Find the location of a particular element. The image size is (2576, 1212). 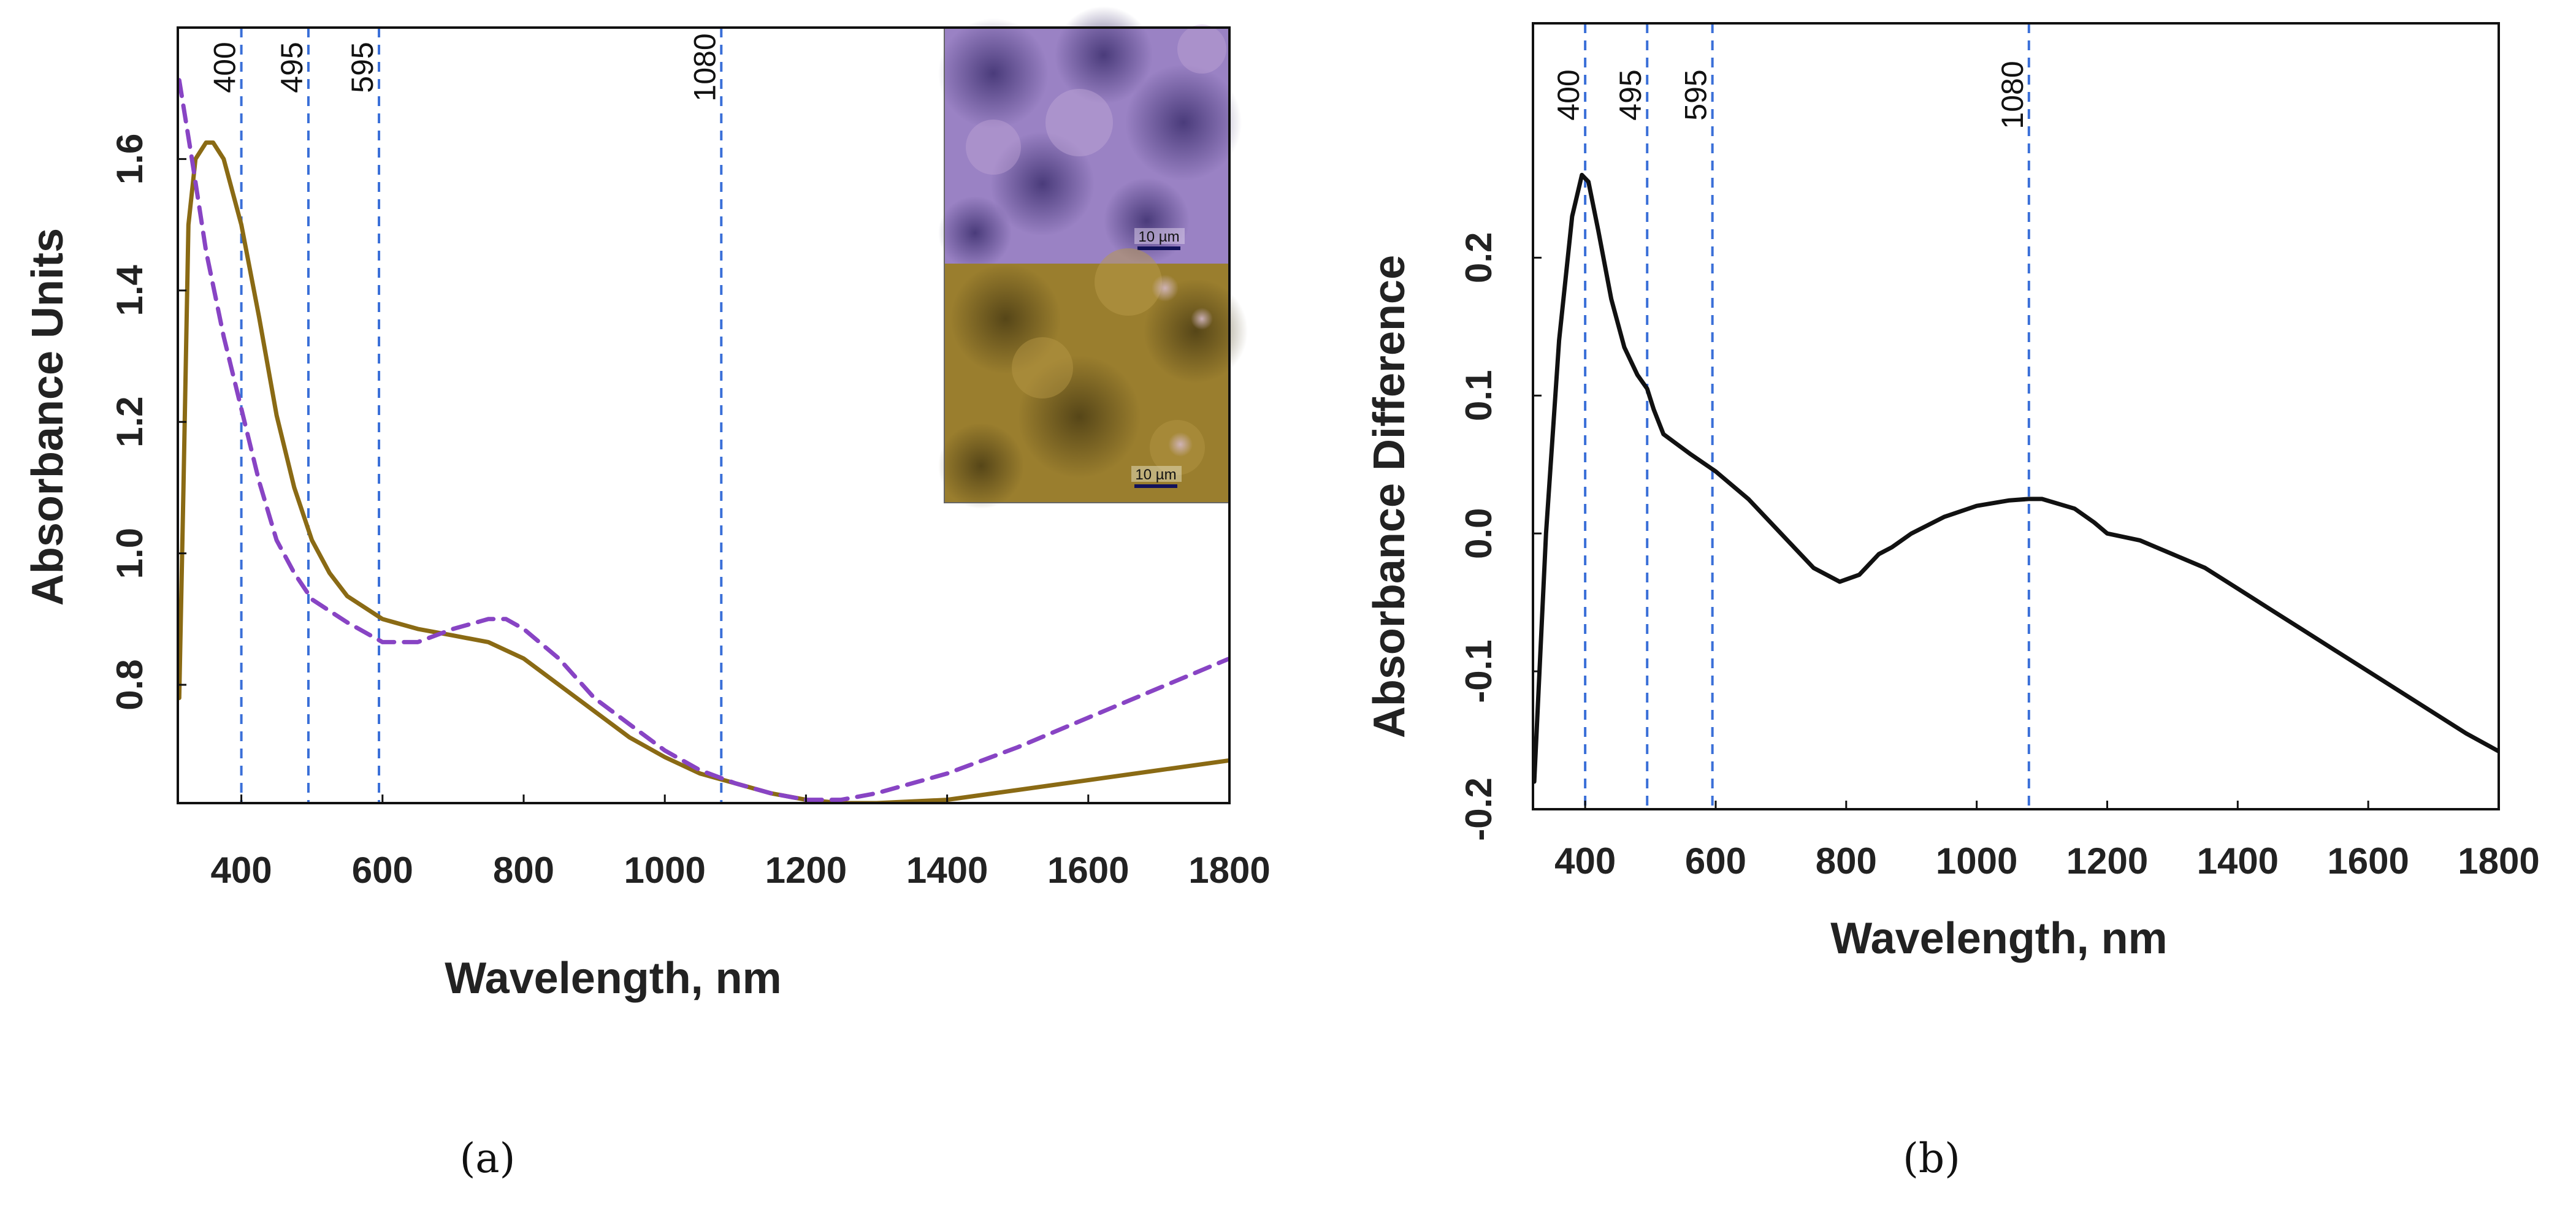

y-tick-label: 0.1 is located at coordinates (1478, 395).